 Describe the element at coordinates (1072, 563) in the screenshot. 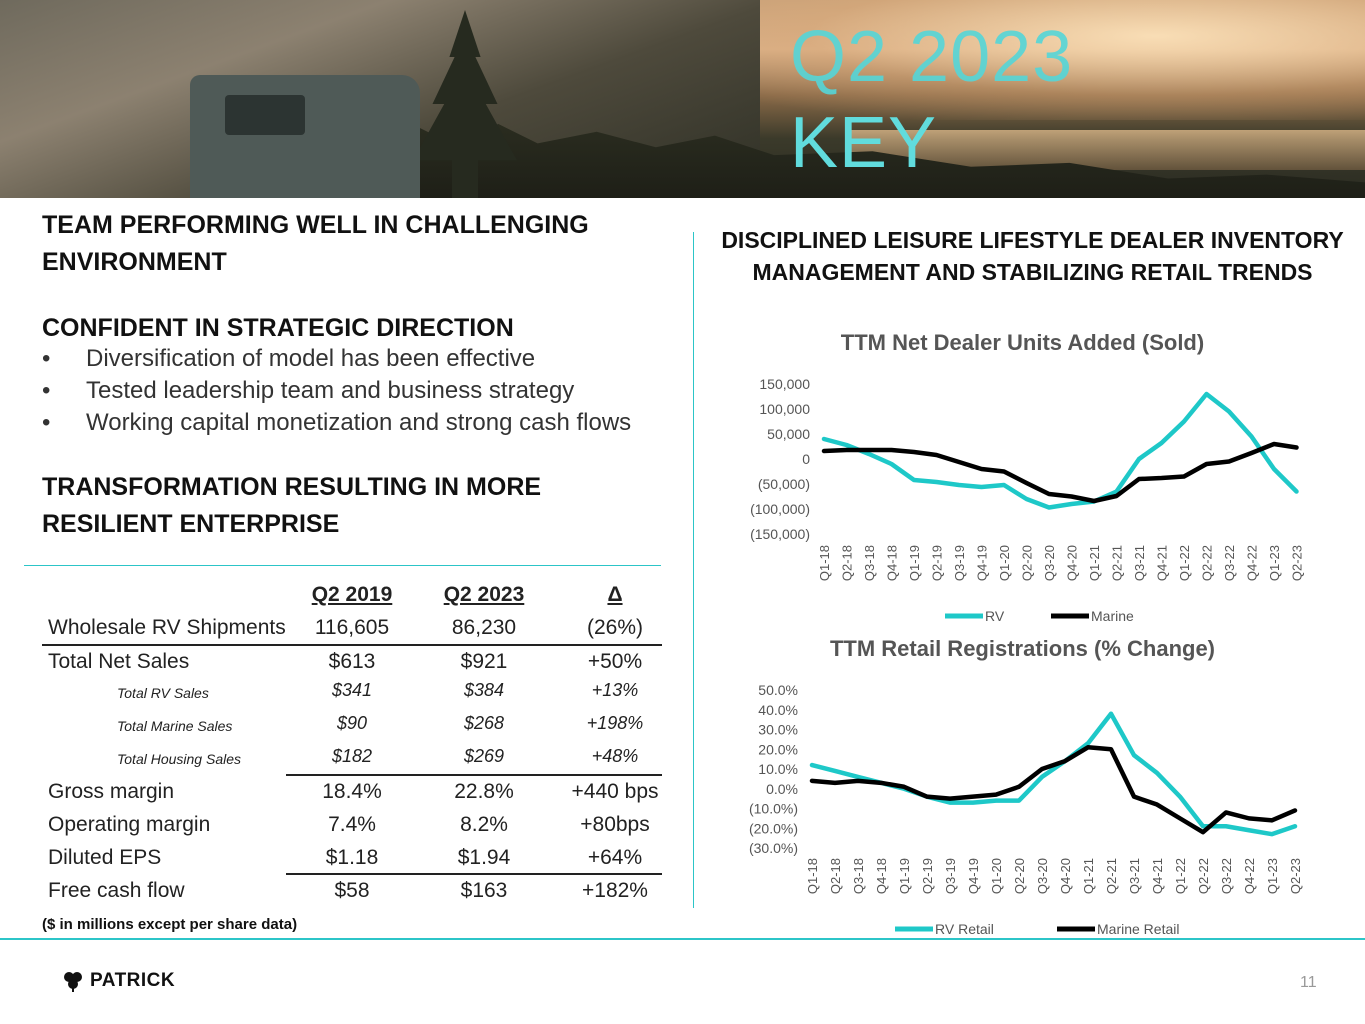

I see `x-tick-label: Q4-20` at that location.